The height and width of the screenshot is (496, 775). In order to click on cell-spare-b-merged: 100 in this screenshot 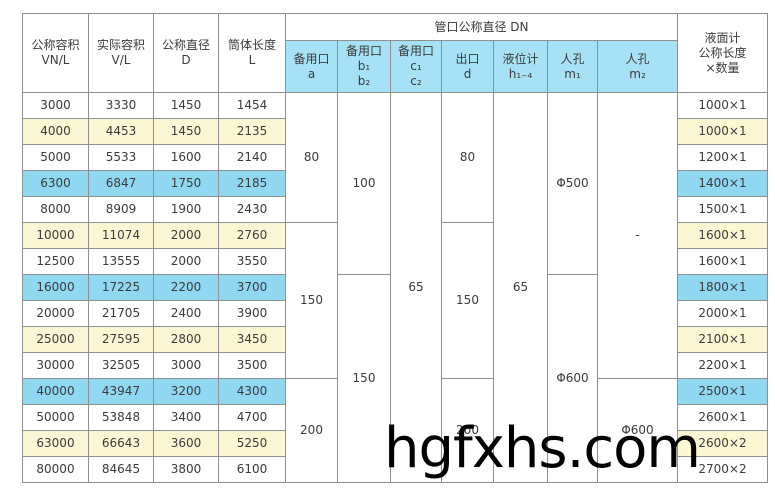, I will do `click(364, 183)`.